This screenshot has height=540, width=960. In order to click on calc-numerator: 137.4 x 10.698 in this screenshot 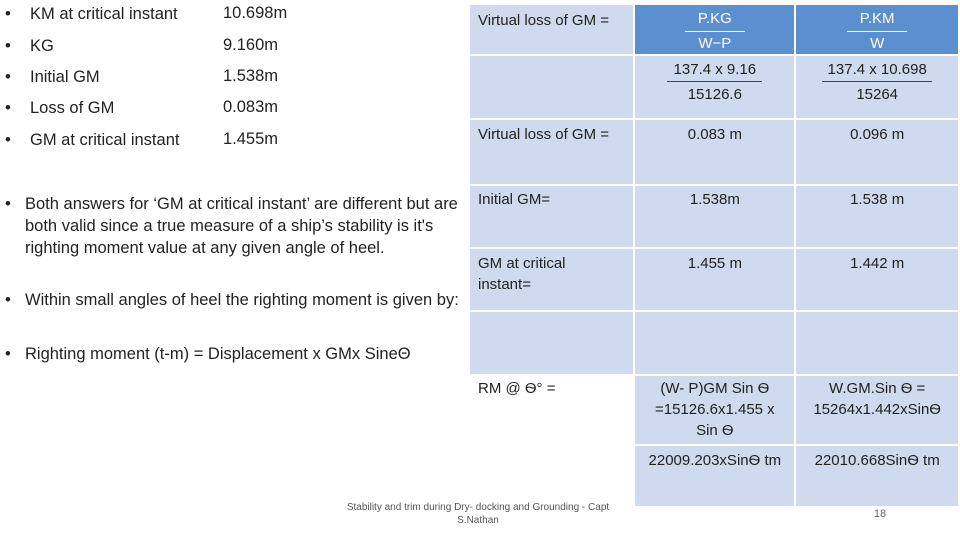, I will do `click(877, 69)`.